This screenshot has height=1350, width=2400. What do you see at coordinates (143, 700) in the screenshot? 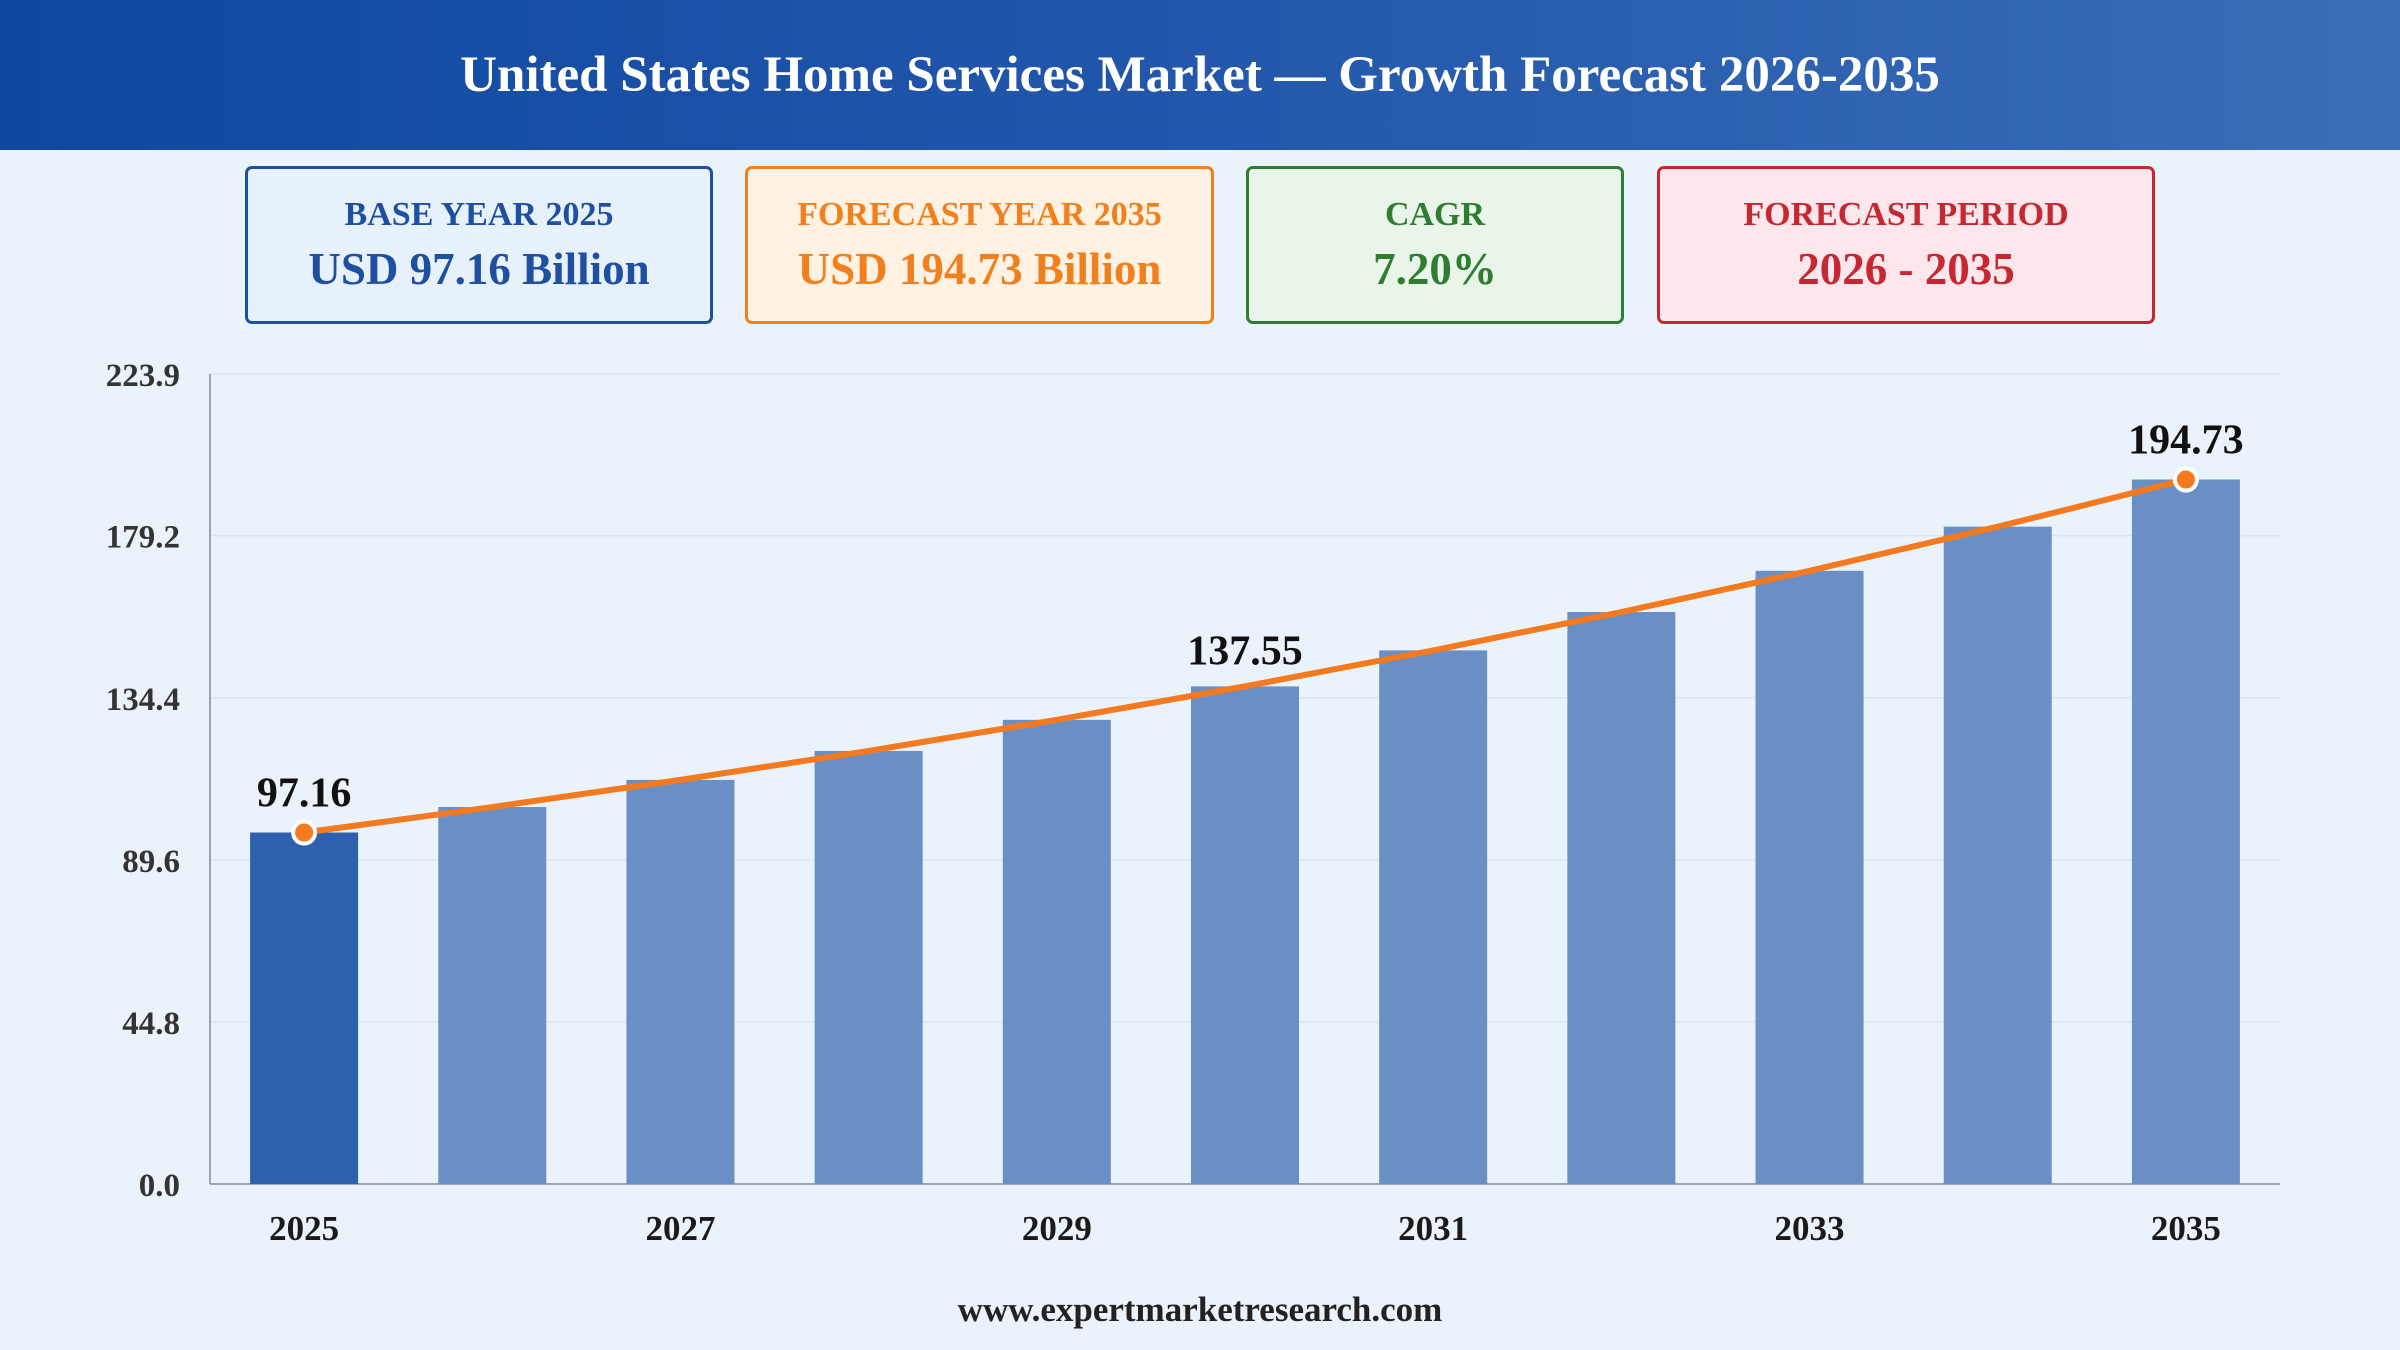
I see `y-tick-label: 134.4` at bounding box center [143, 700].